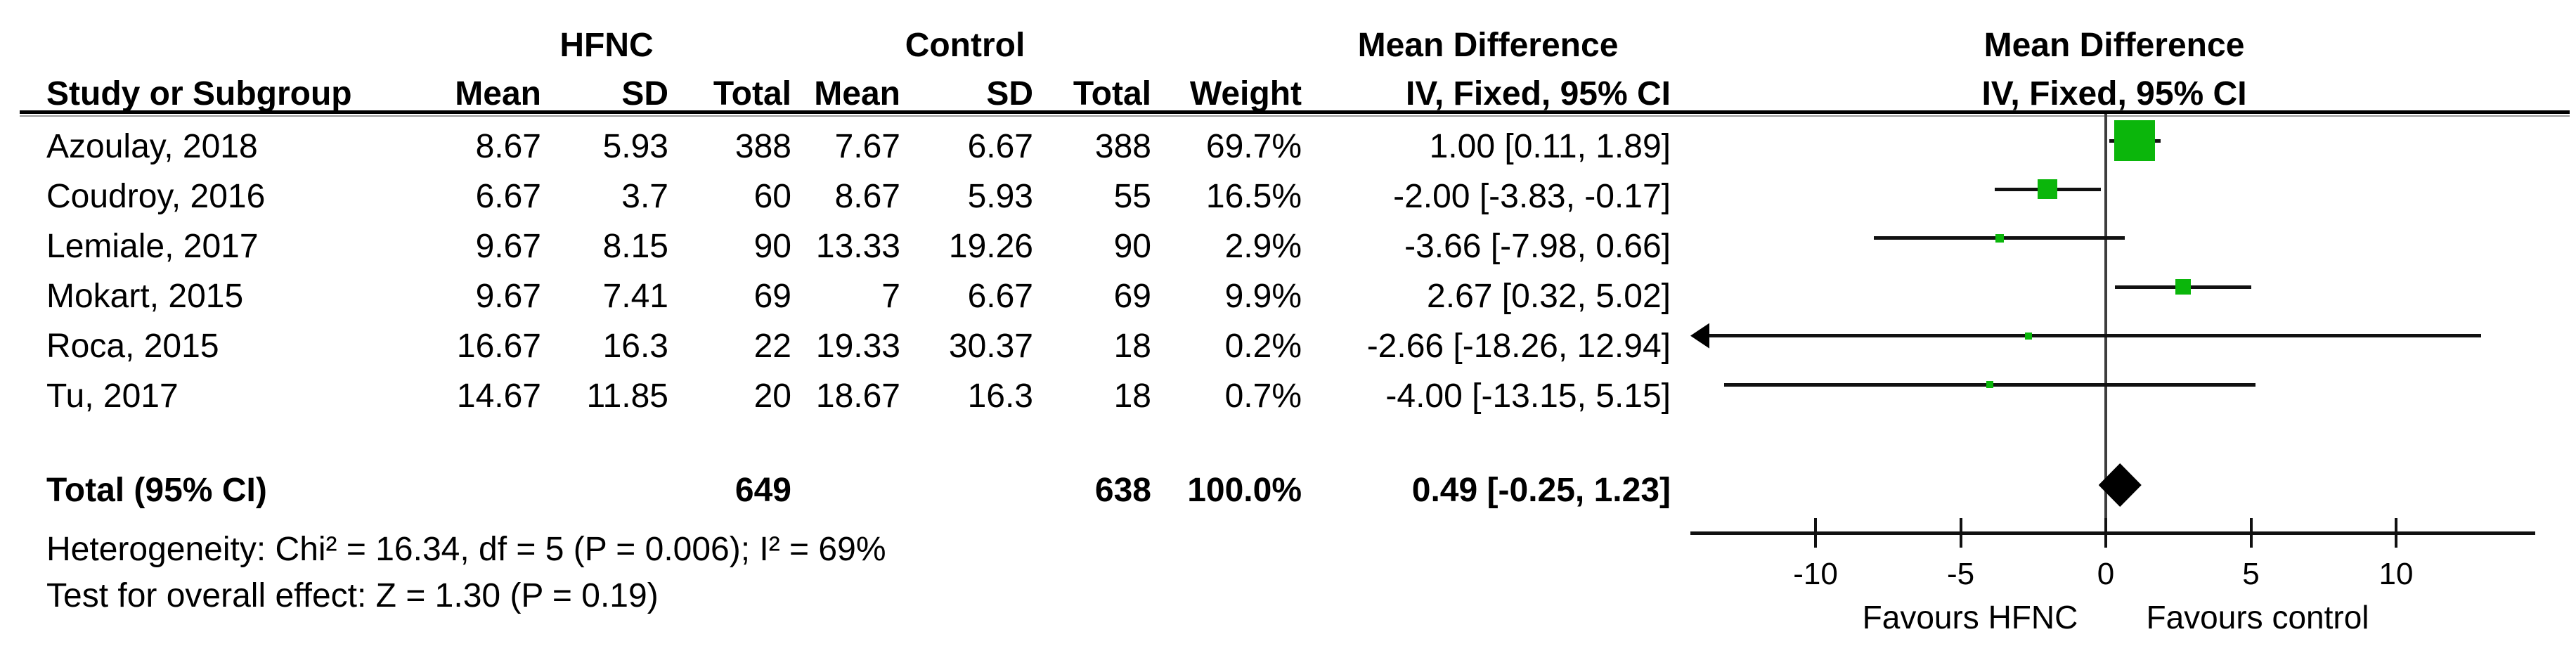 The width and height of the screenshot is (2576, 658). I want to click on study-name: Roca, 2015, so click(132, 346).